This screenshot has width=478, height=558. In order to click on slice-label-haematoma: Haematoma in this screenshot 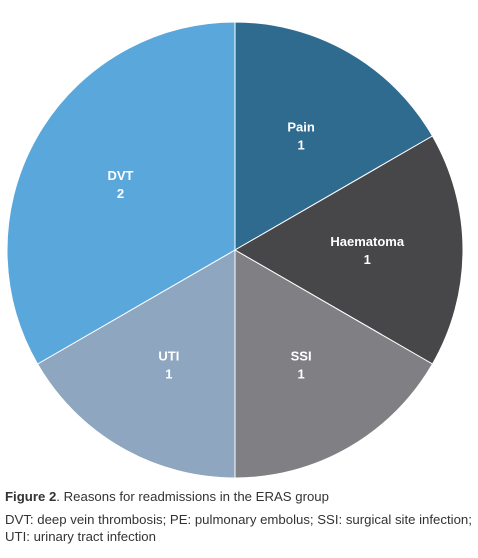, I will do `click(367, 241)`.